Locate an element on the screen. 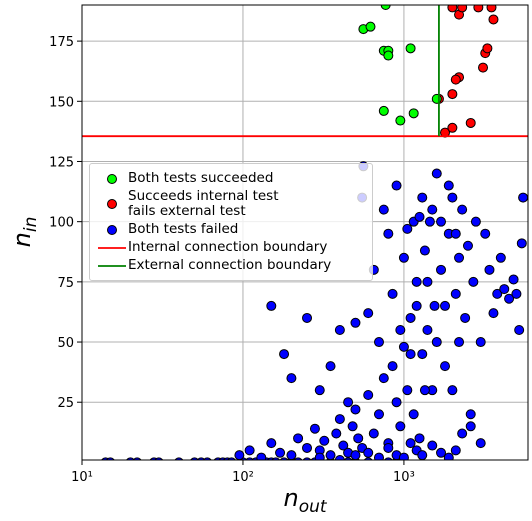 This screenshot has height=521, width=532. x-tick-label: 10¹ is located at coordinates (82, 477).